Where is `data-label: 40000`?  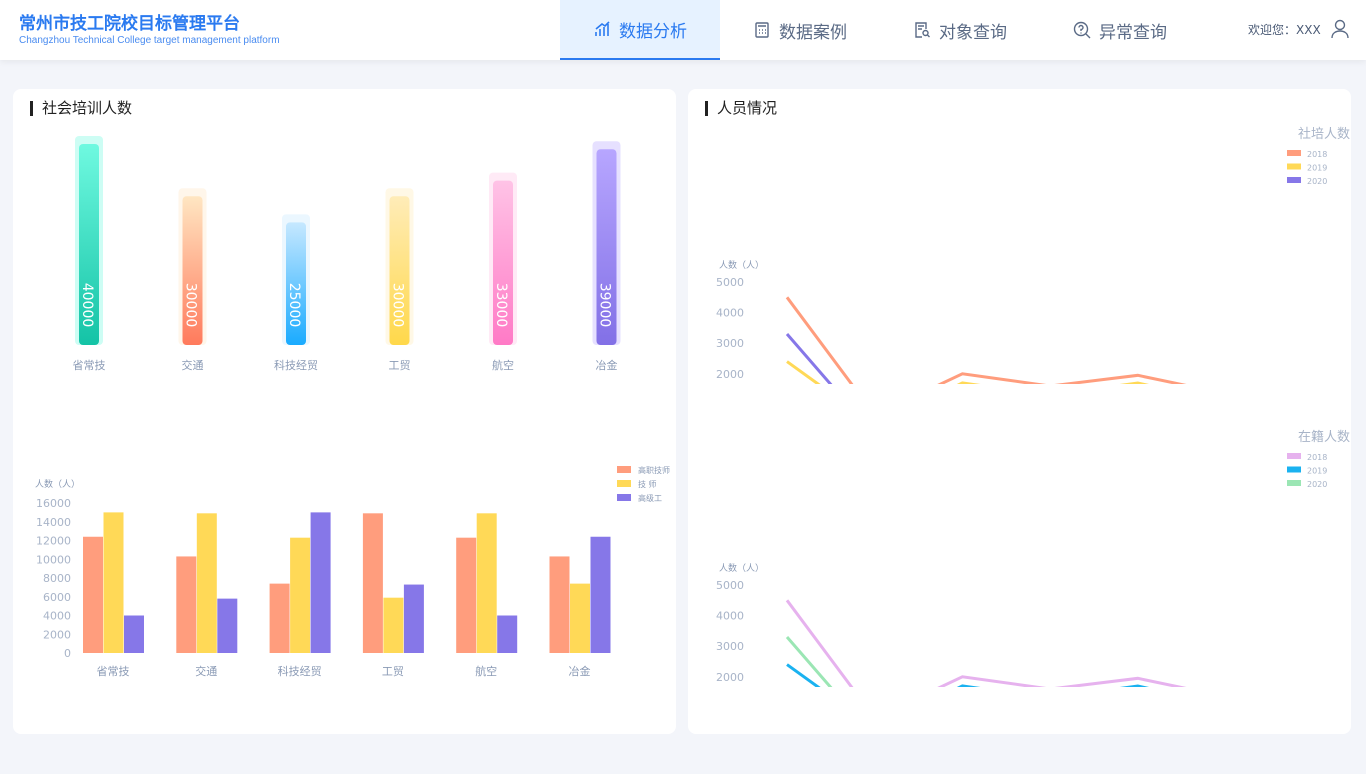
data-label: 40000 is located at coordinates (87, 305).